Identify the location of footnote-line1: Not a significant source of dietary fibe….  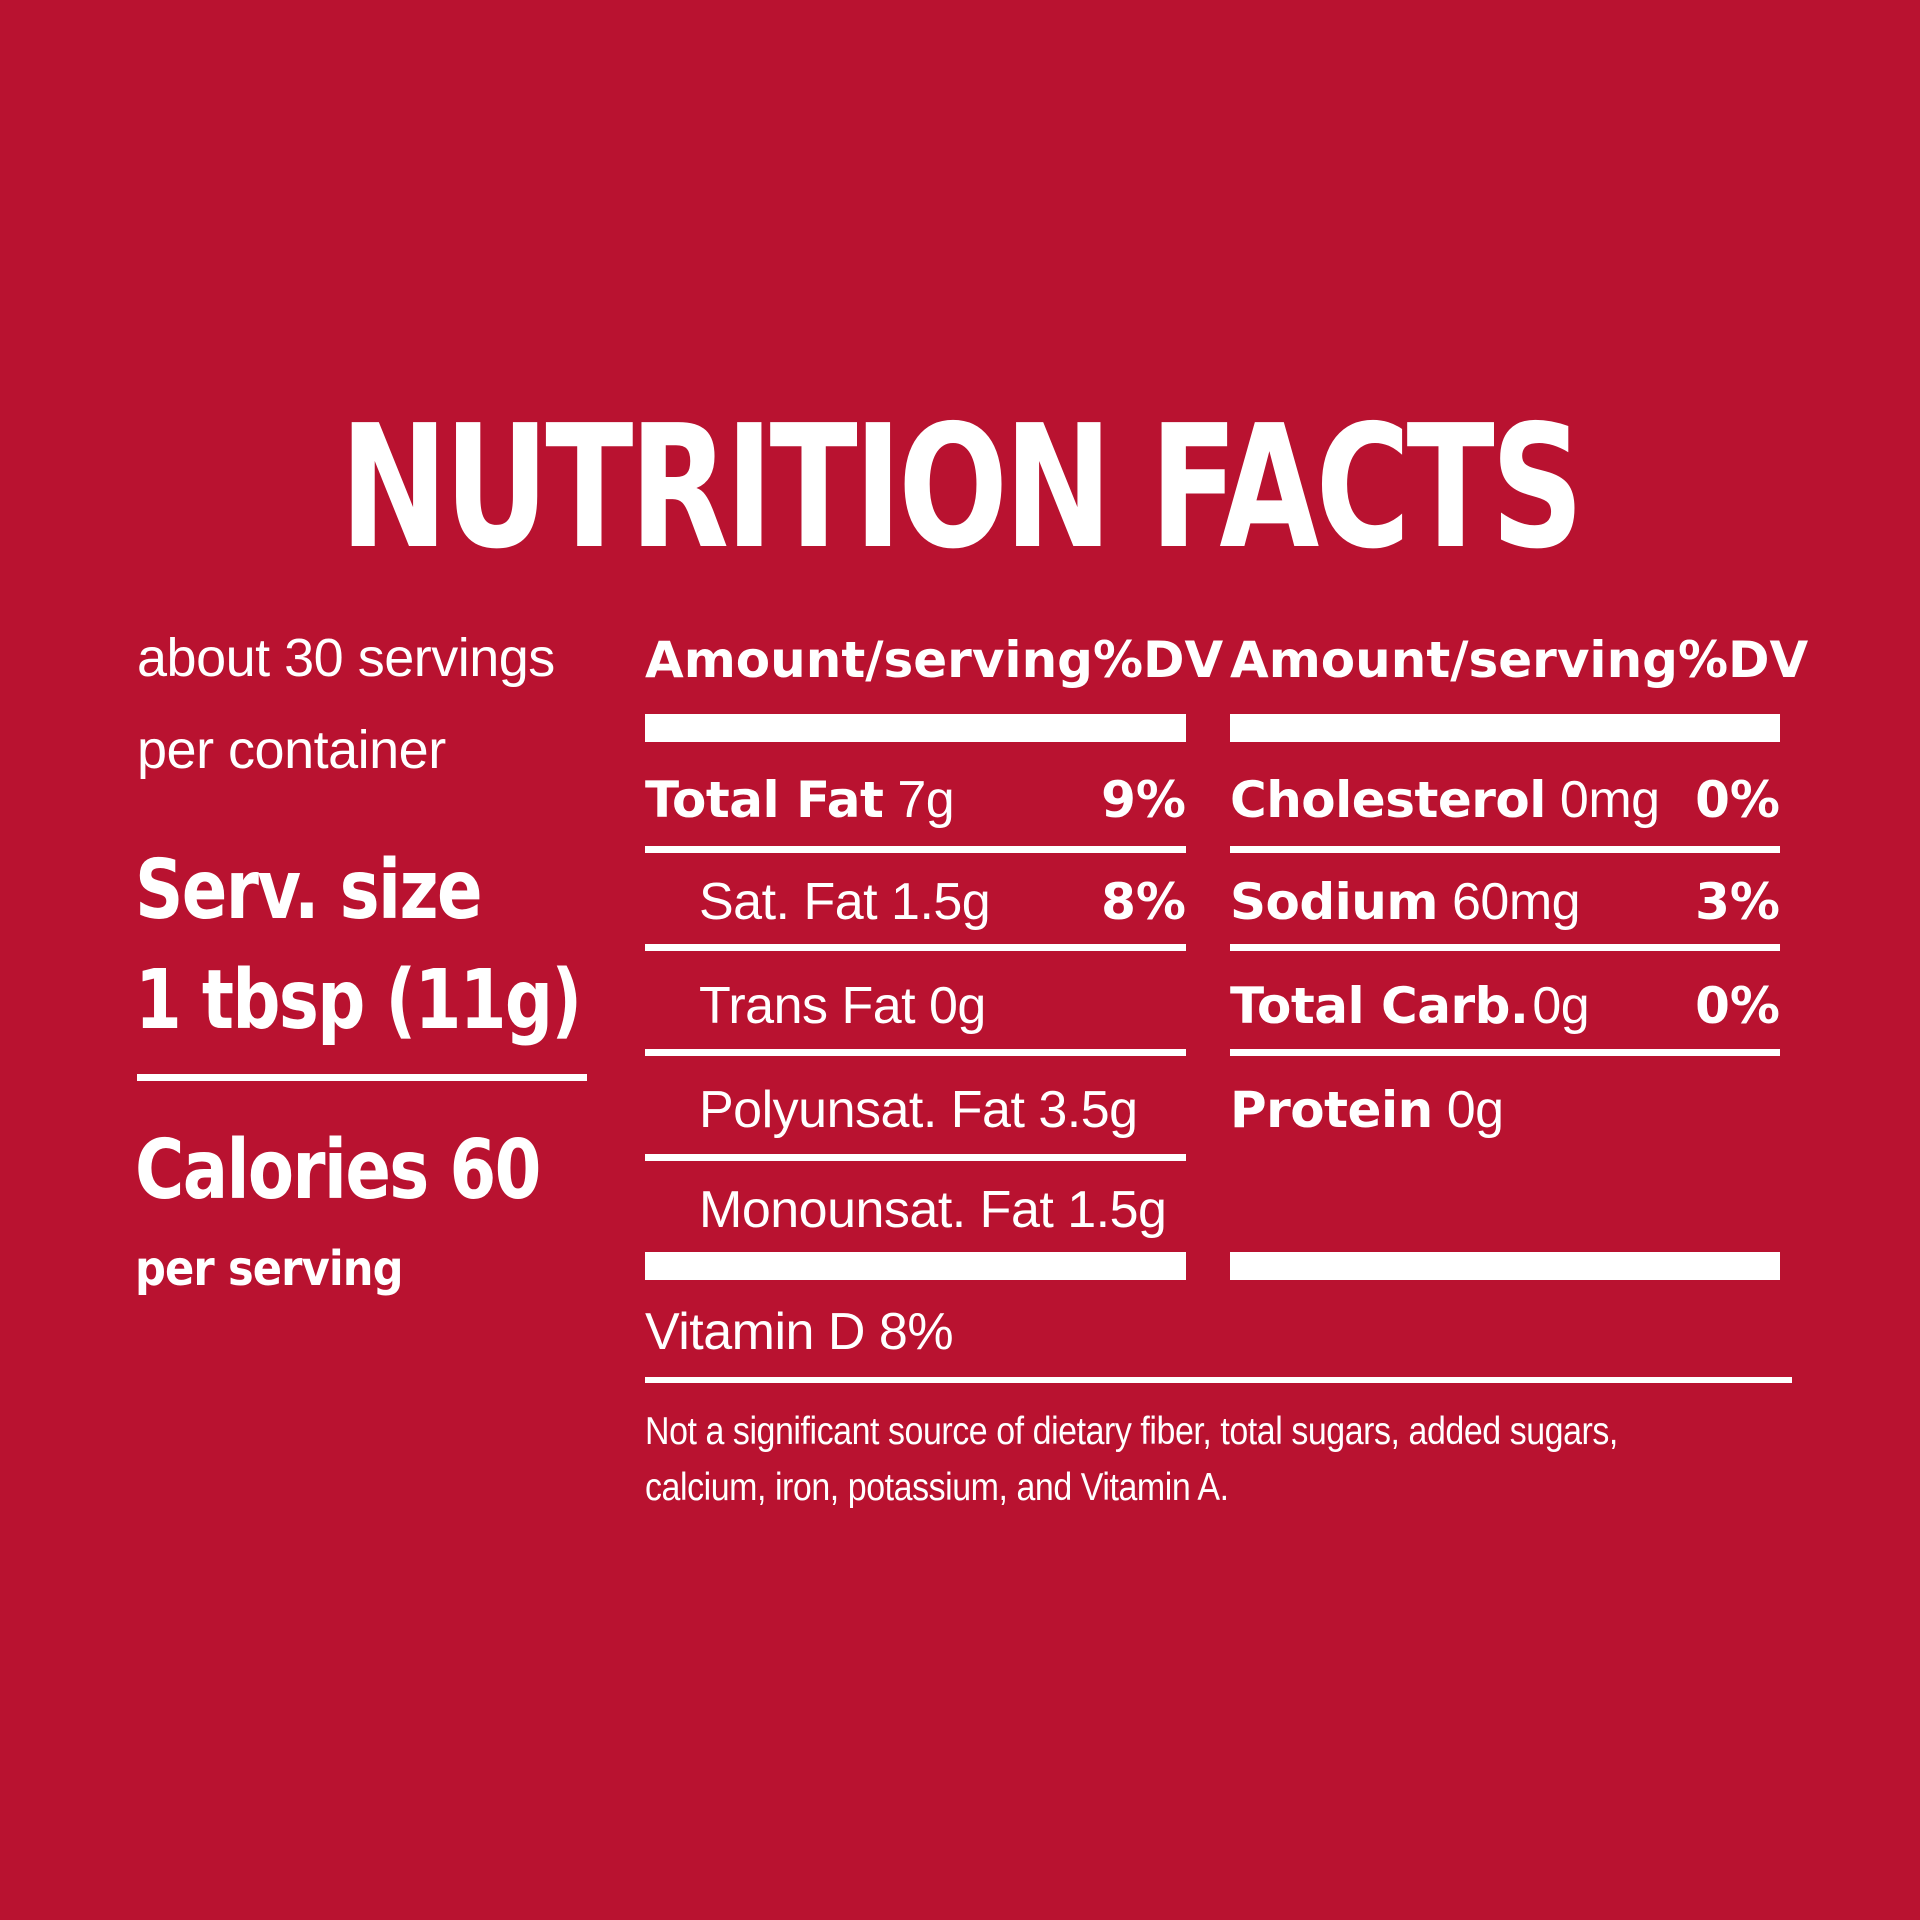
(1131, 1431).